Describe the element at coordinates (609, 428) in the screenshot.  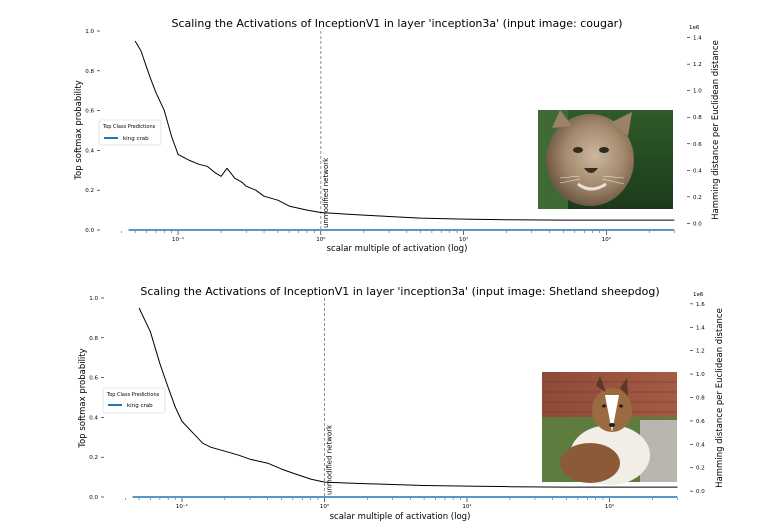
I see `sheepdog-photo` at that location.